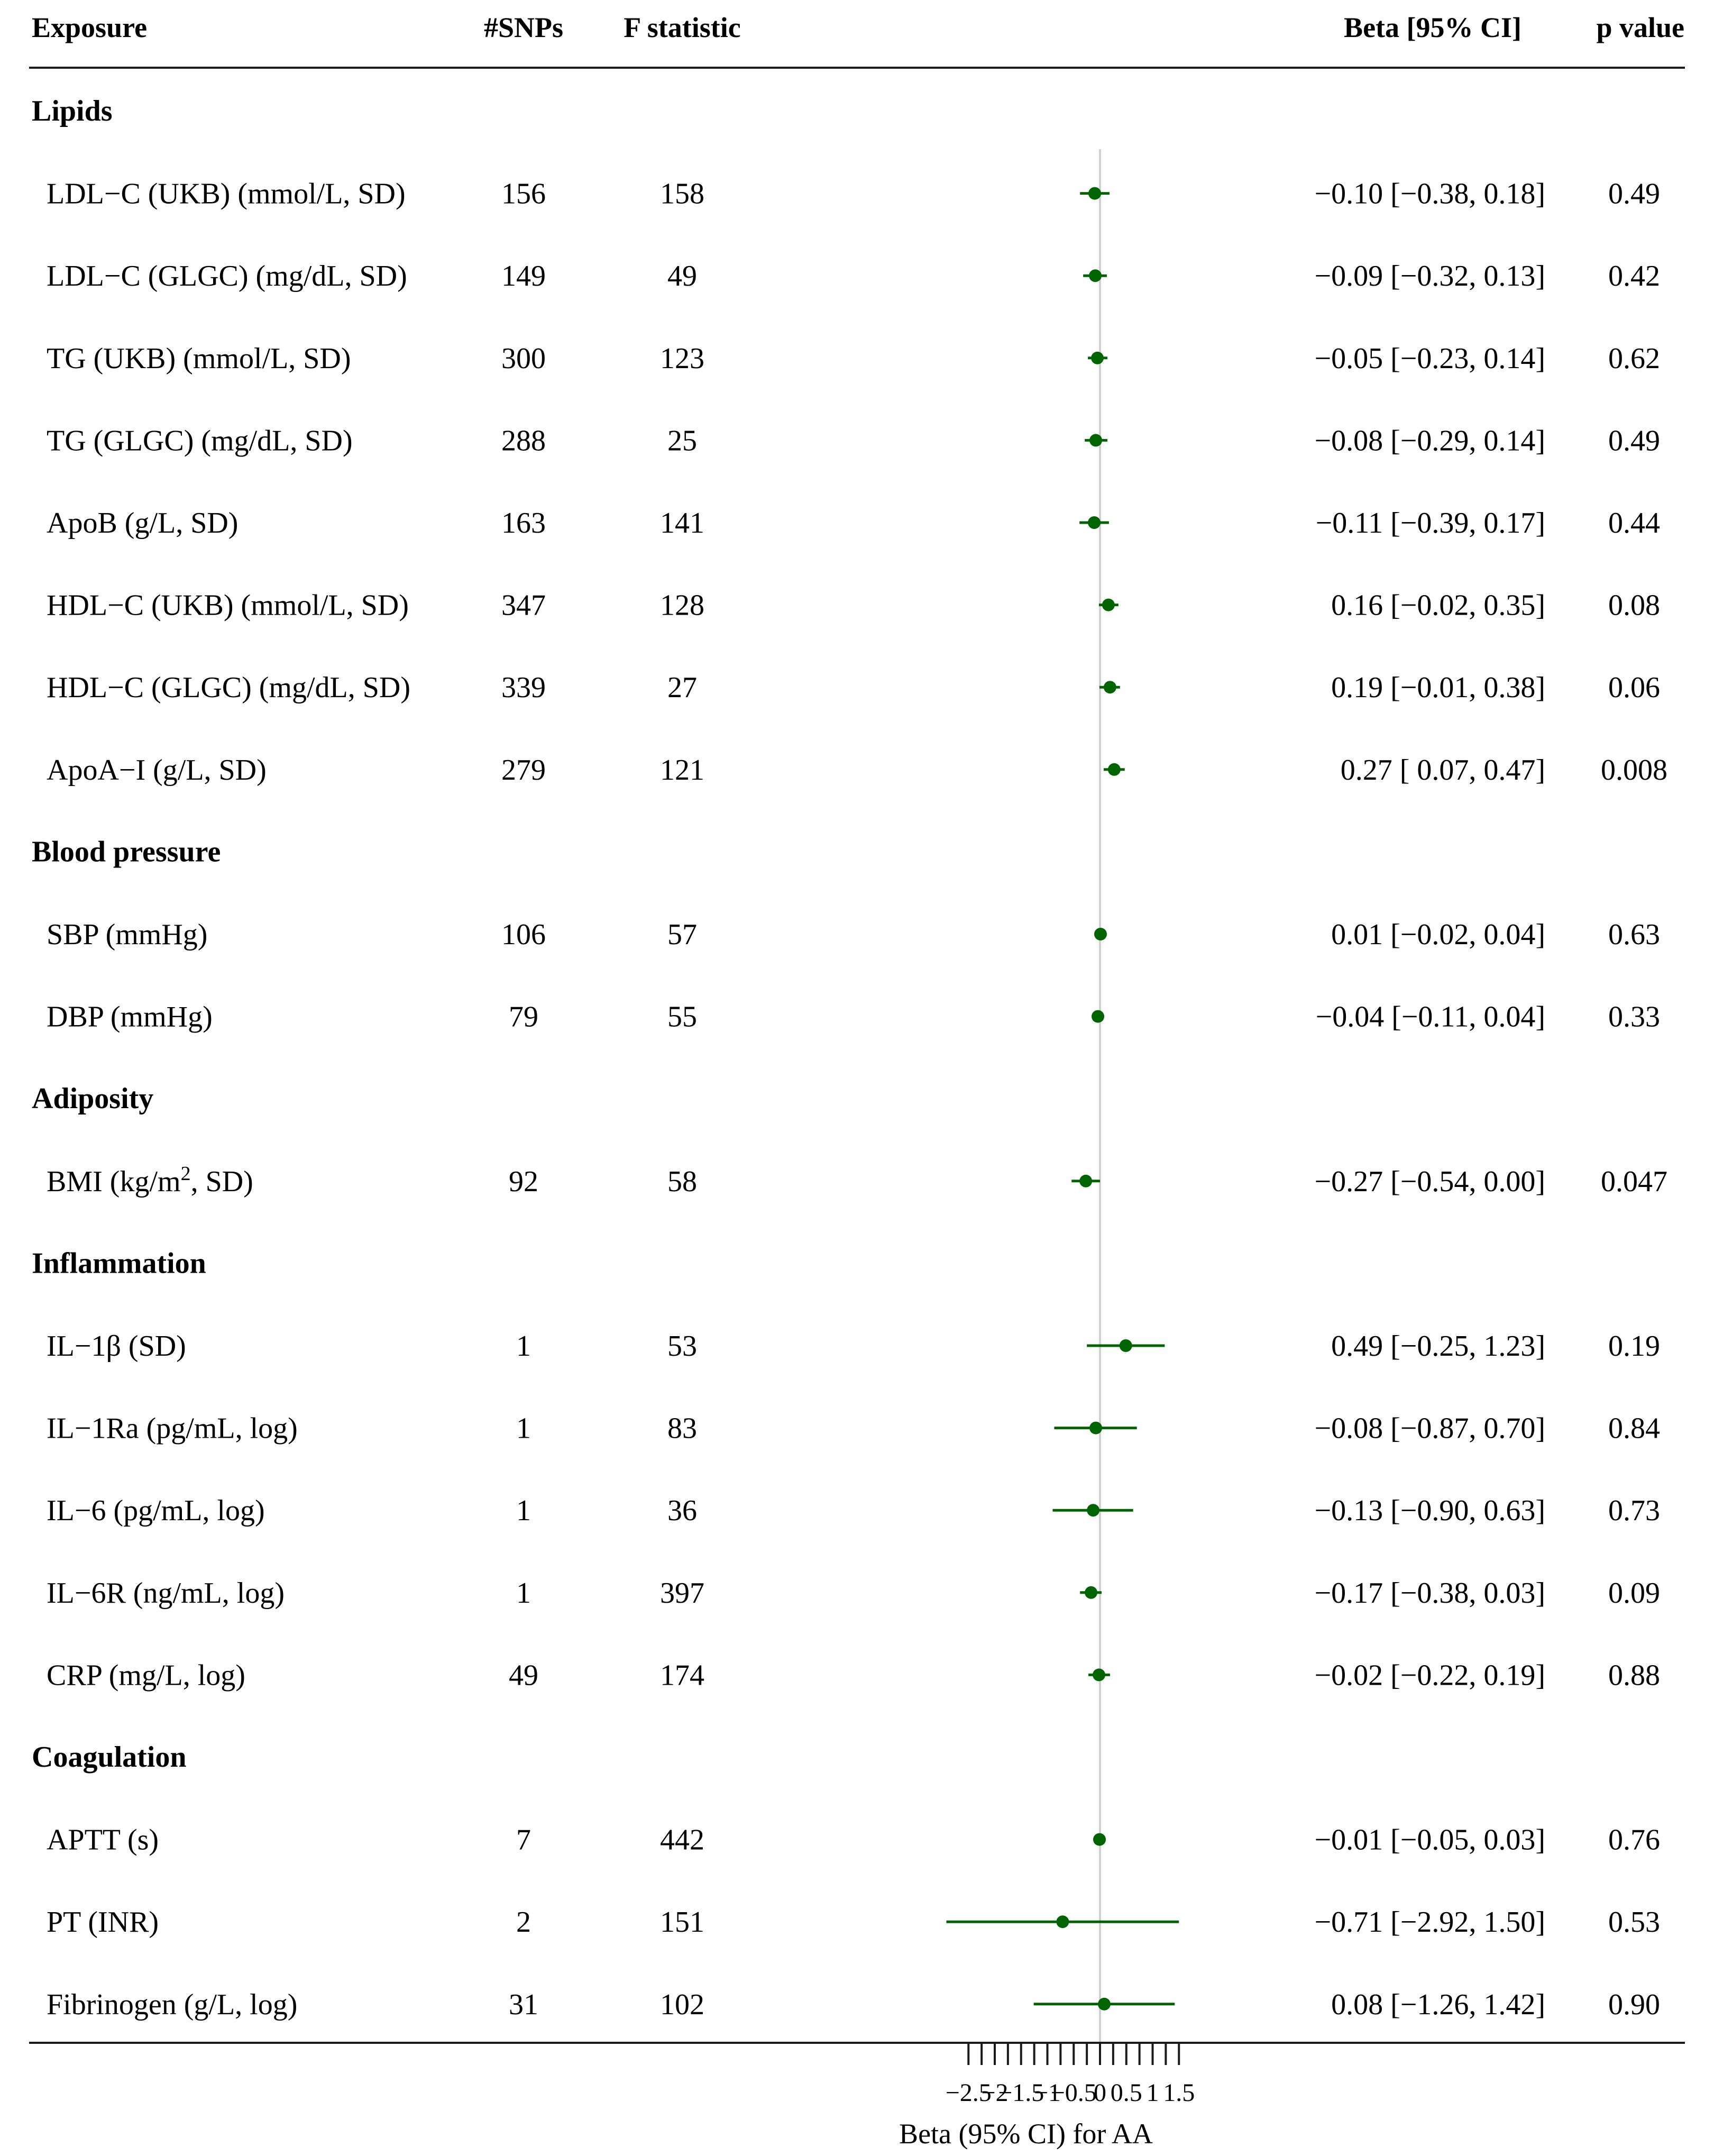 Image resolution: width=1714 pixels, height=2156 pixels. I want to click on exposure-label: BMI (kg/m2, SD), so click(150, 1180).